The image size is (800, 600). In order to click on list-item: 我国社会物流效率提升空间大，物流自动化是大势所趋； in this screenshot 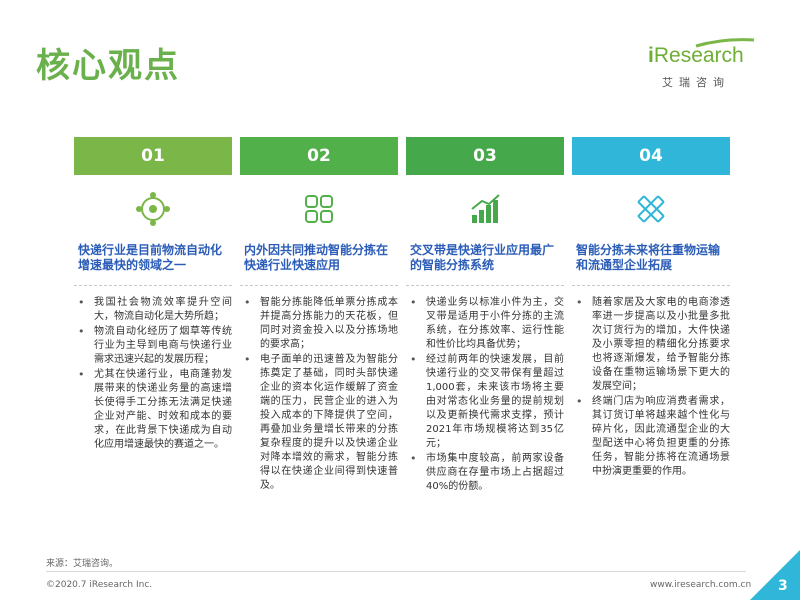, I will do `click(153, 310)`.